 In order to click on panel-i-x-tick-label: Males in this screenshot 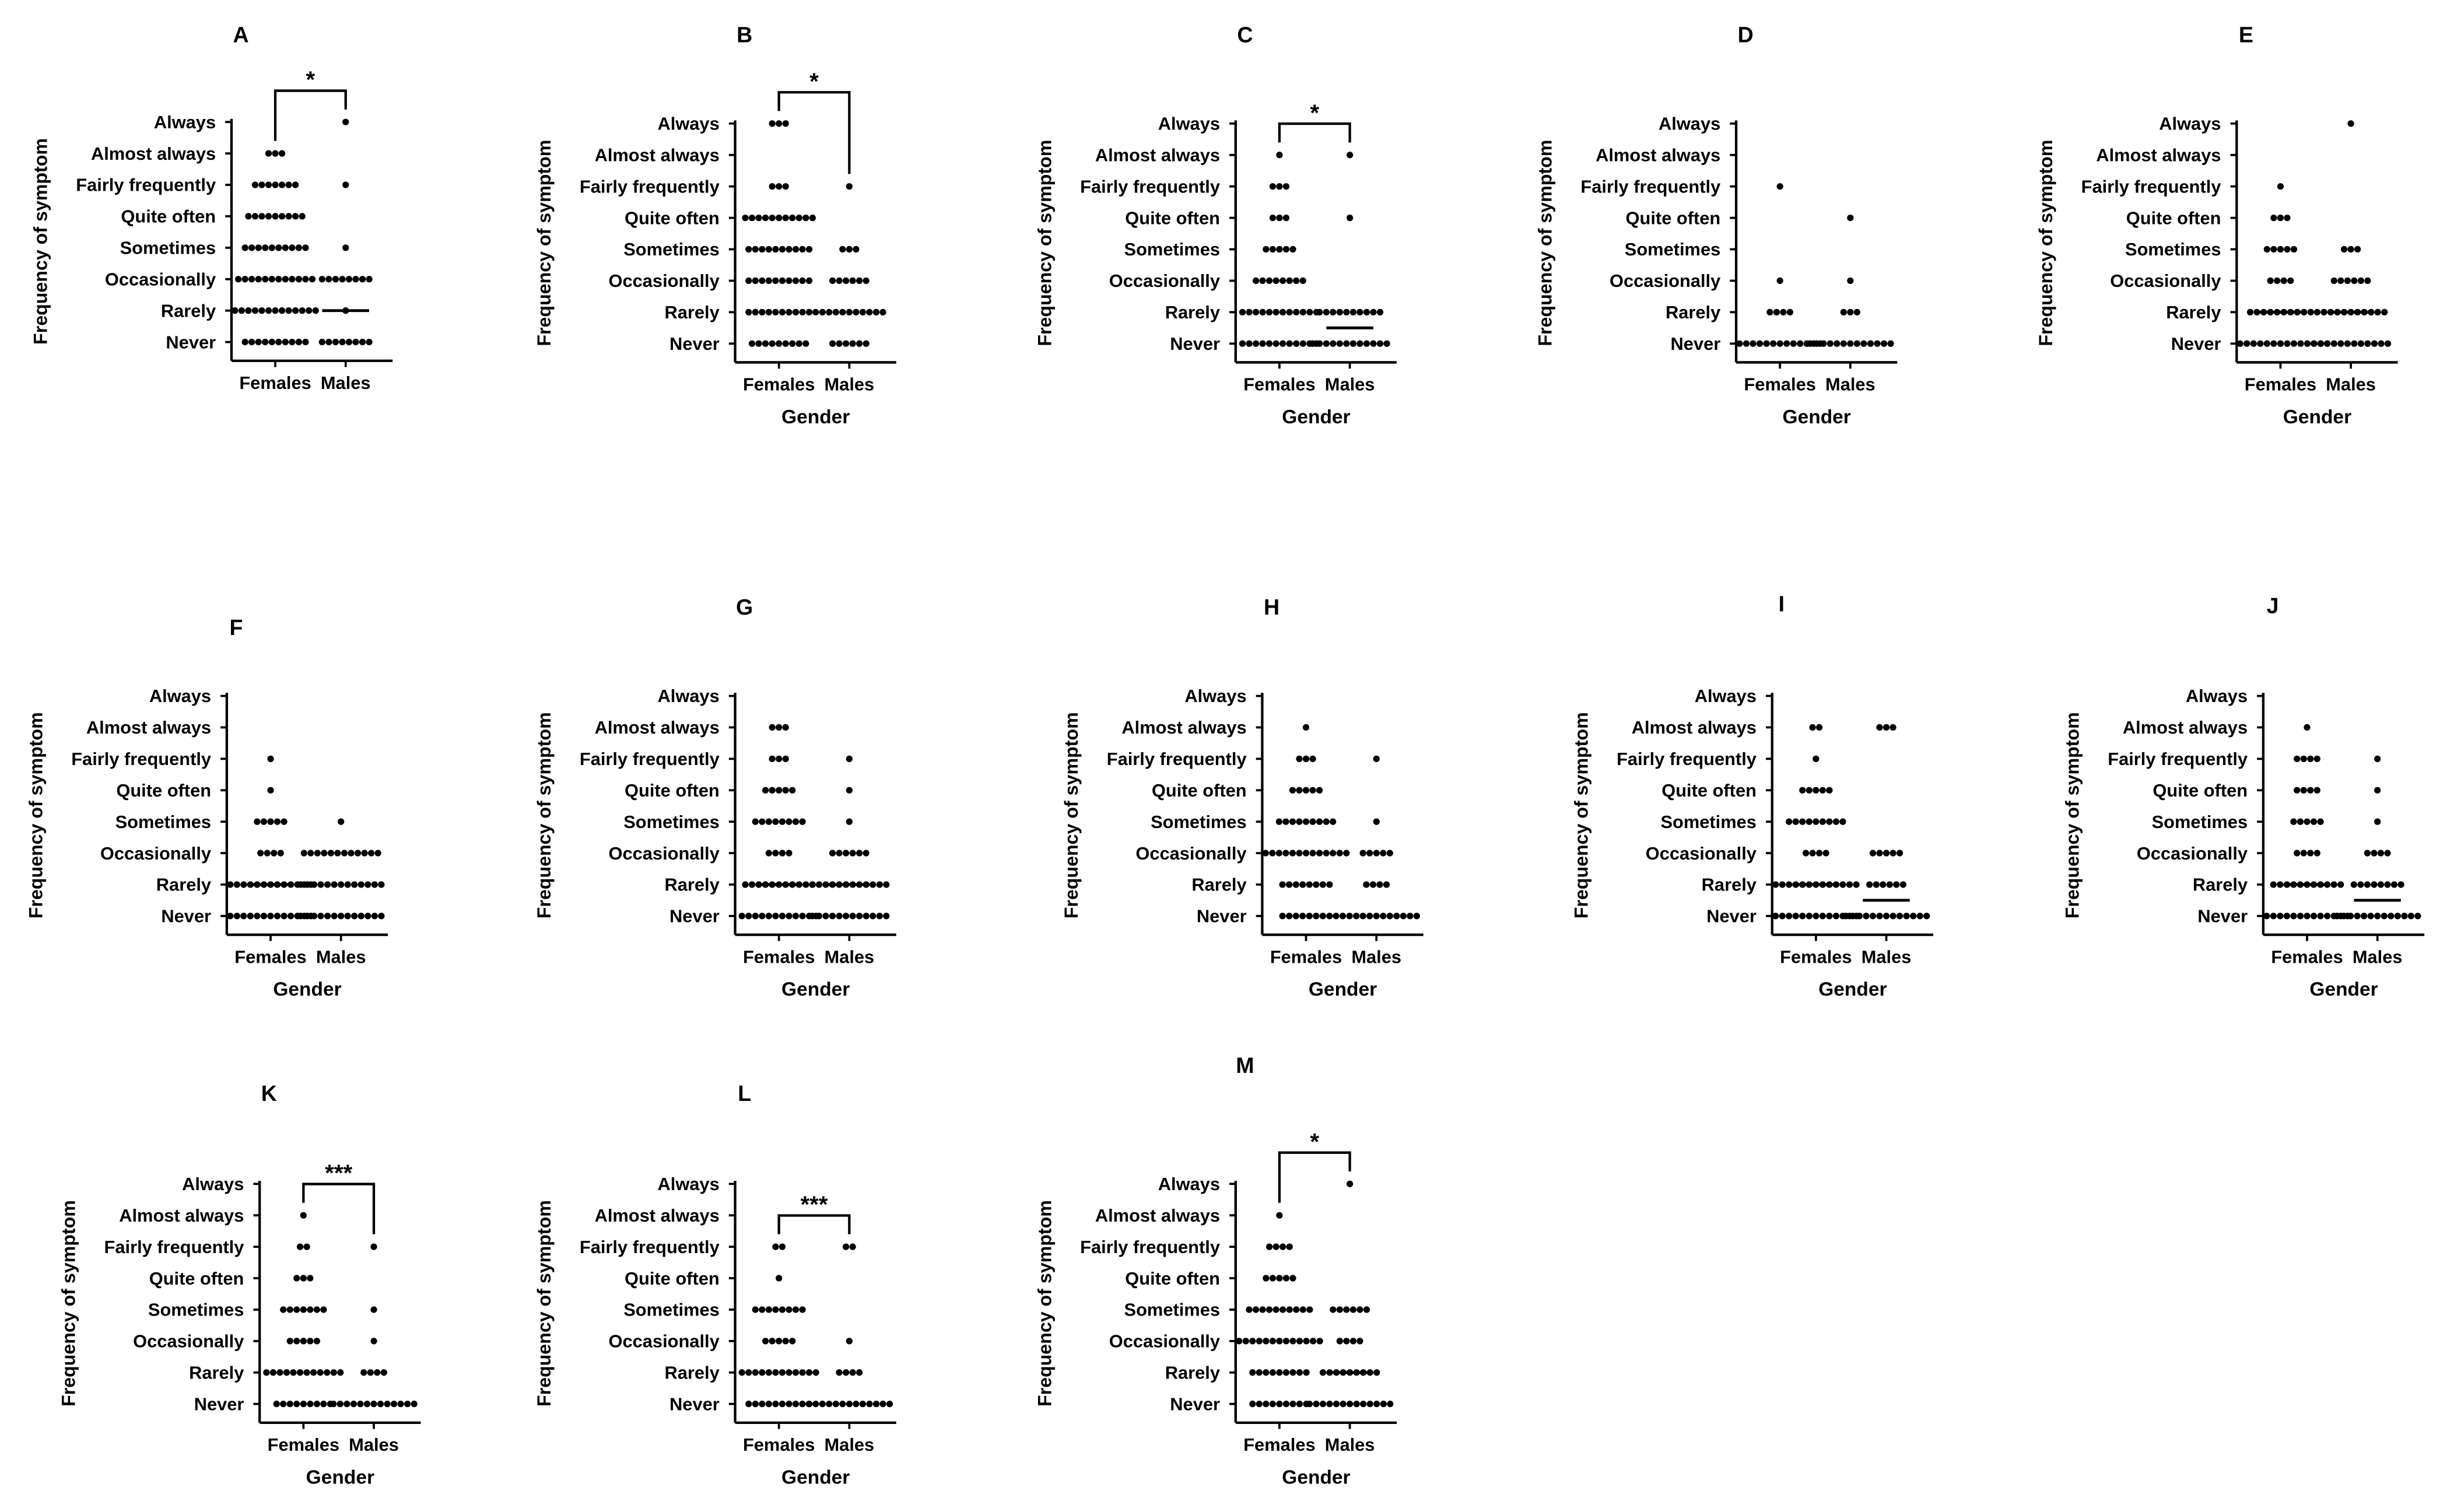, I will do `click(1886, 956)`.